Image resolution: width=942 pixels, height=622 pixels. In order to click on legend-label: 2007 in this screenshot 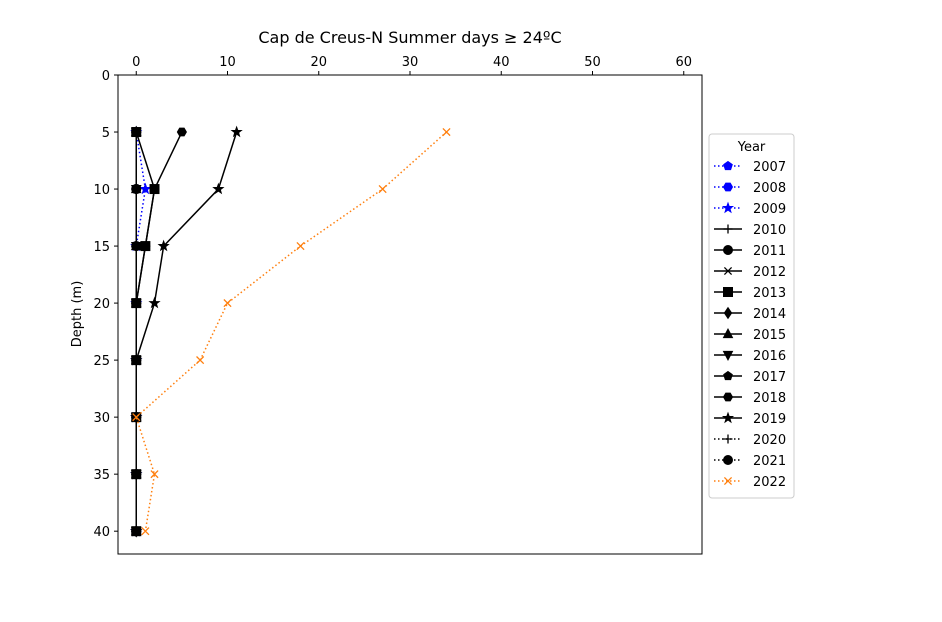, I will do `click(769, 167)`.